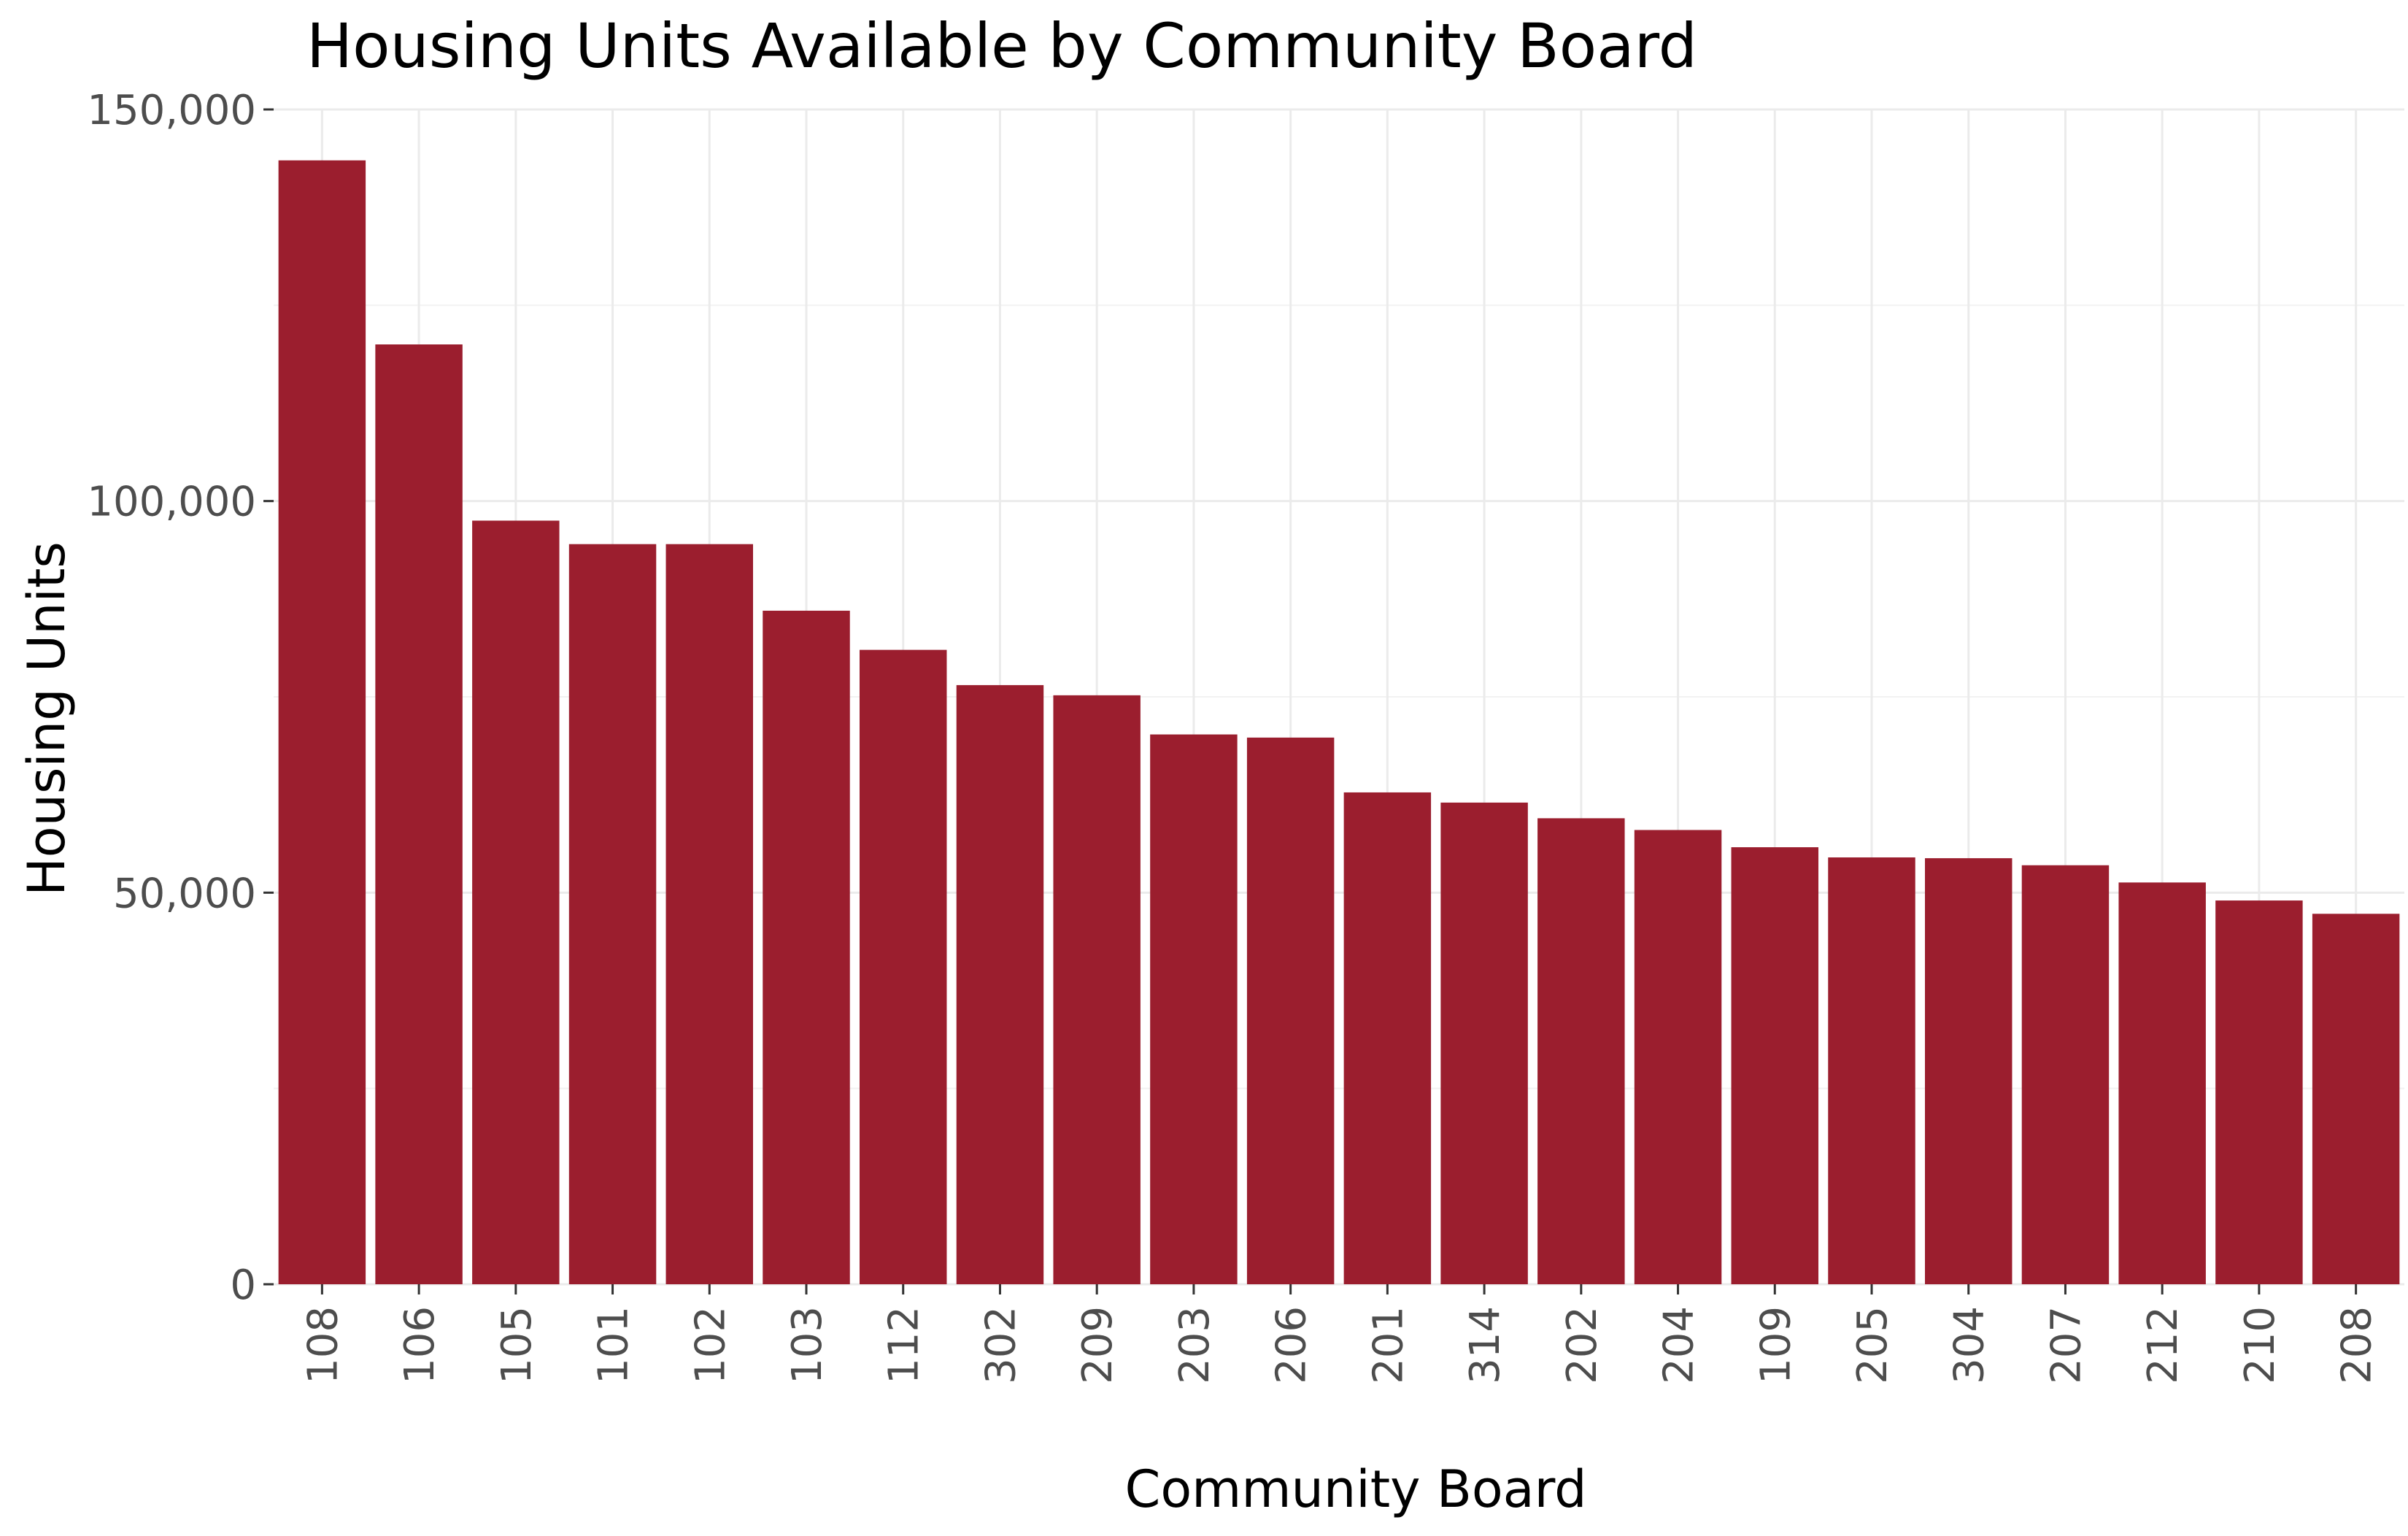  I want to click on x-tick-label: 302, so click(1001, 1345).